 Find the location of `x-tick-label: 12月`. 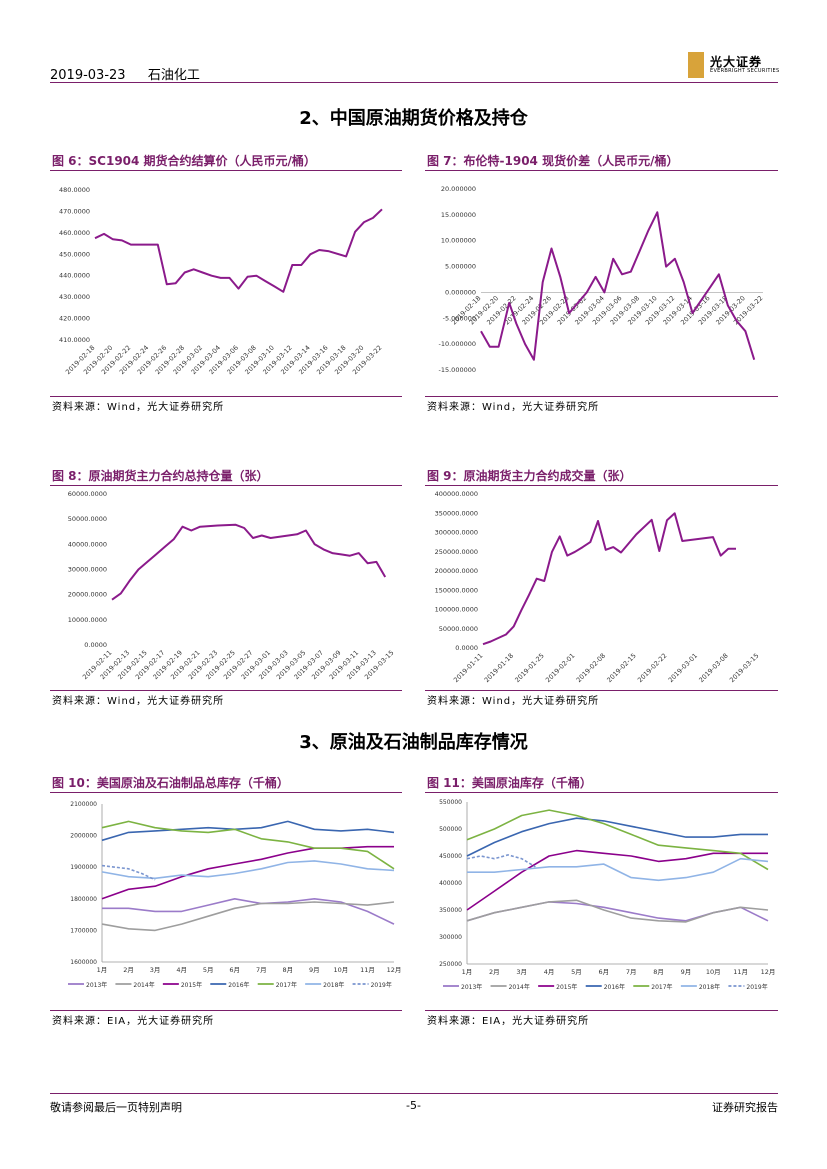

x-tick-label: 12月 is located at coordinates (768, 972).